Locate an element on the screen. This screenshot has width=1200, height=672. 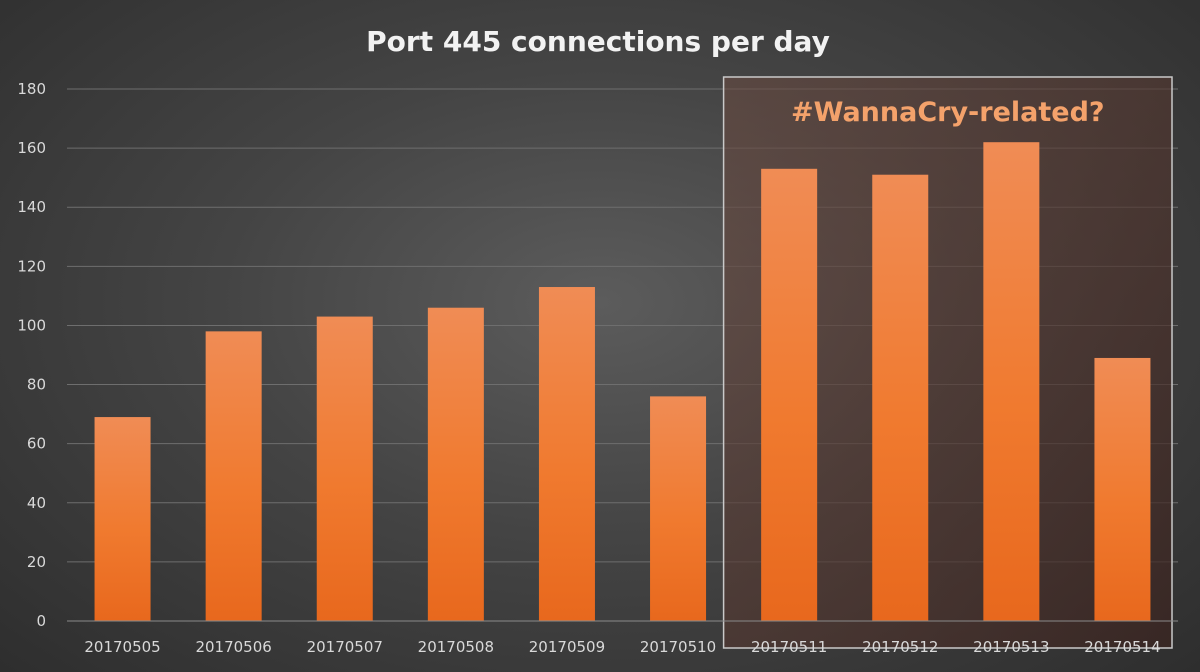
y-tick-label: 0 is located at coordinates (41, 621).